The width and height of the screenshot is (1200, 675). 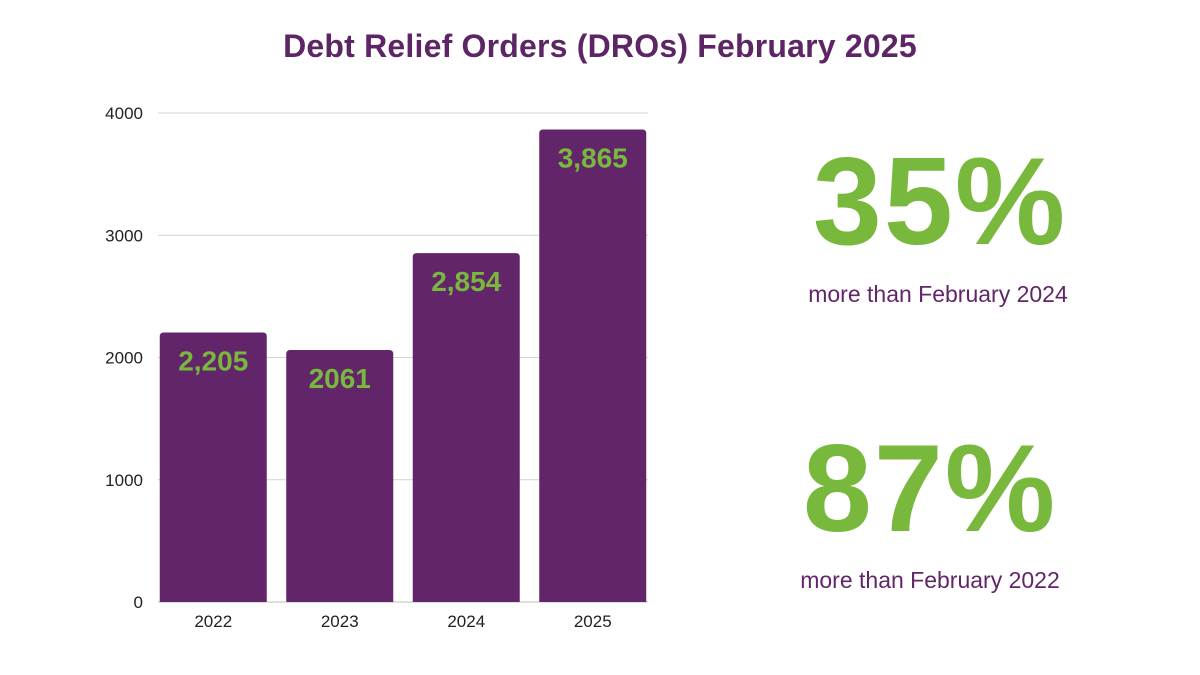 I want to click on data-label: 3,865, so click(x=593, y=158).